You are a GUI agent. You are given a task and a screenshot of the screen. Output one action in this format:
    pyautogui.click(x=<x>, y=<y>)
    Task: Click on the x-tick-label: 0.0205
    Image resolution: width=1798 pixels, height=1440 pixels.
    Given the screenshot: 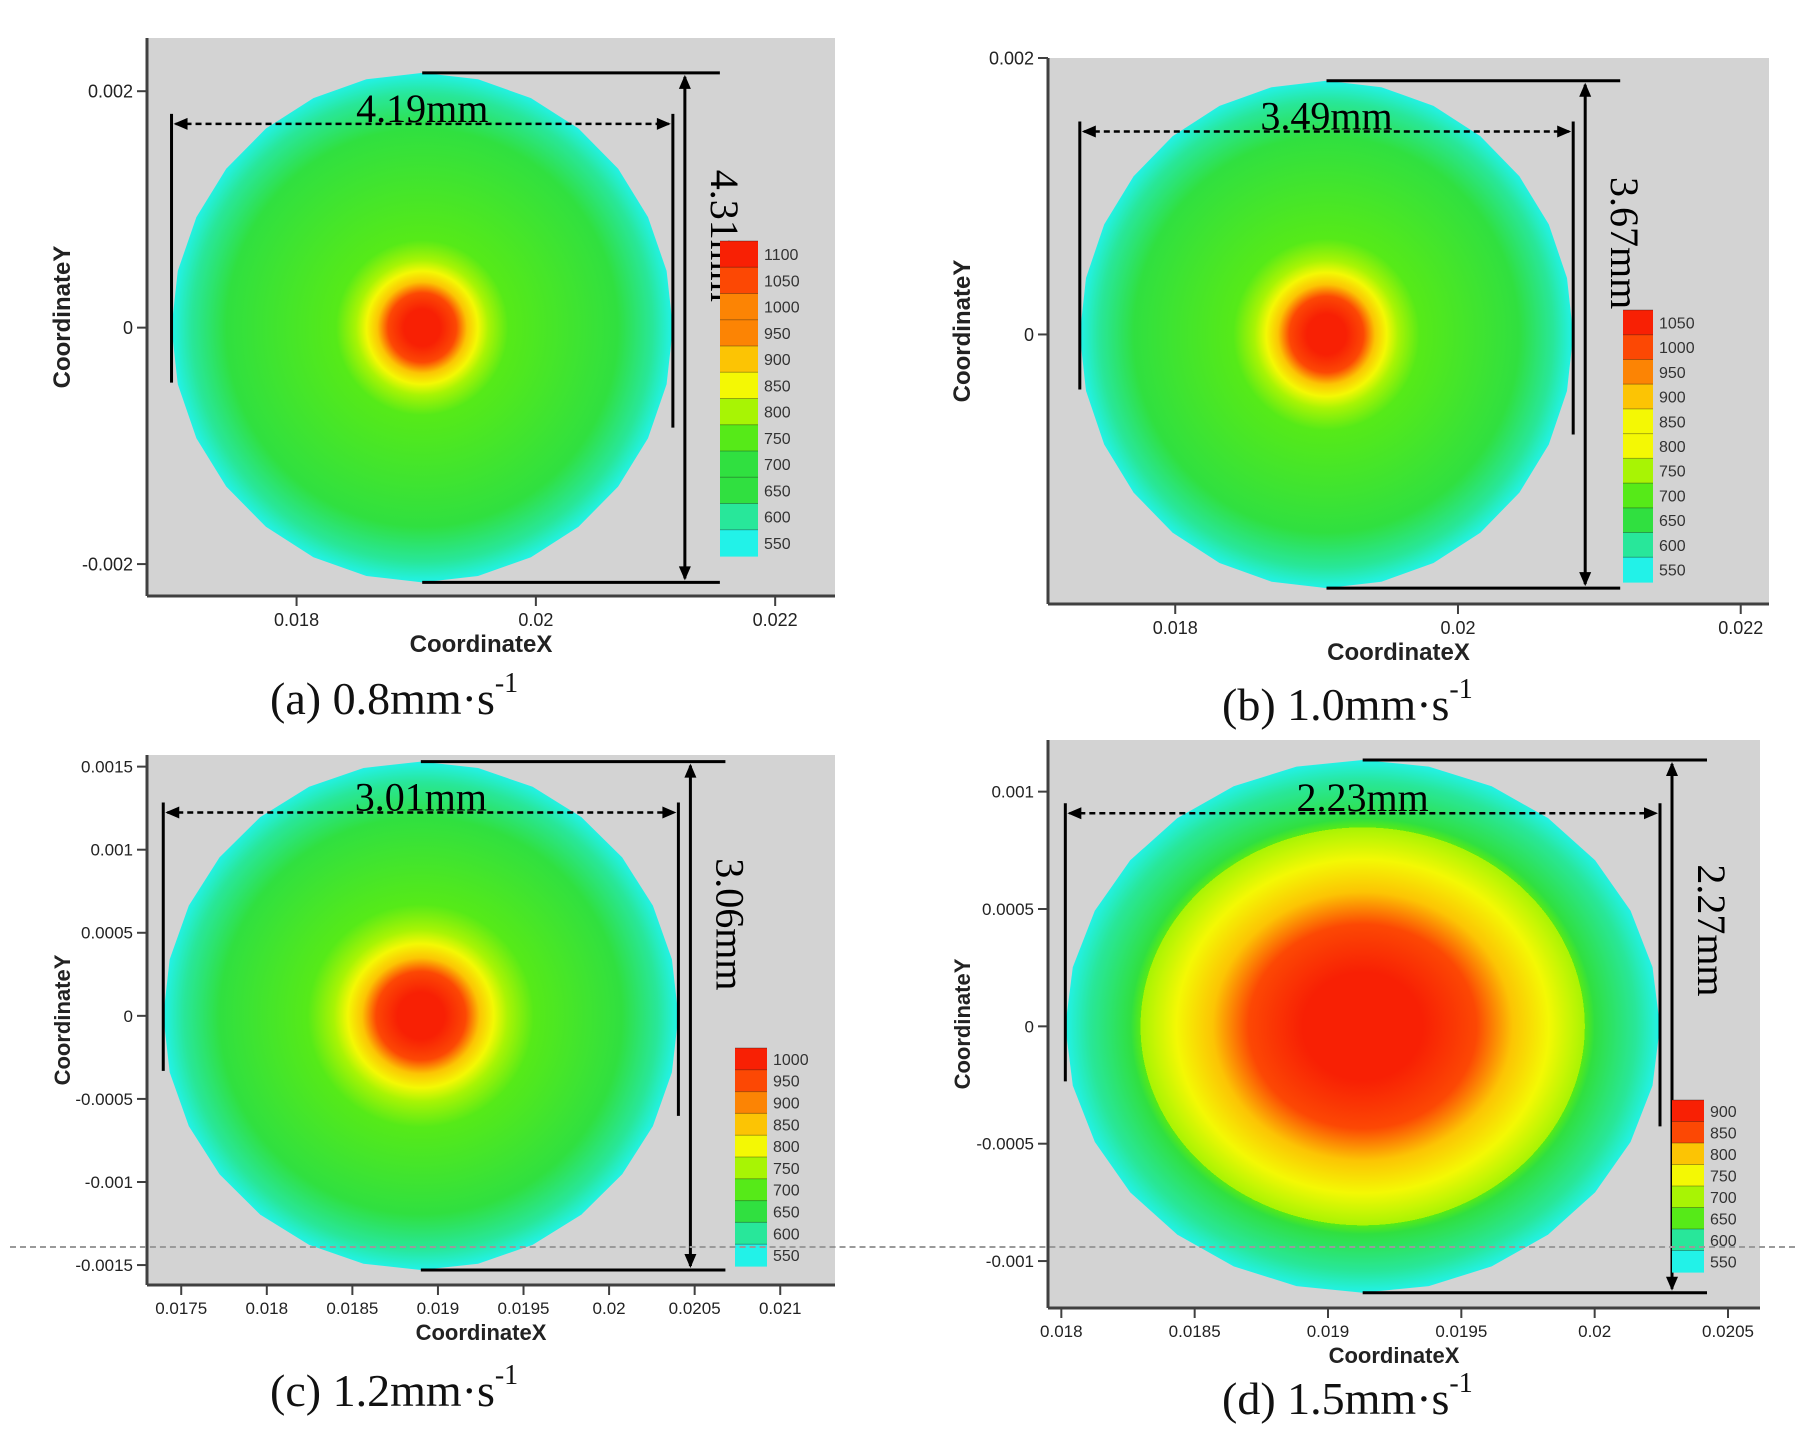 What is the action you would take?
    pyautogui.click(x=1728, y=1331)
    